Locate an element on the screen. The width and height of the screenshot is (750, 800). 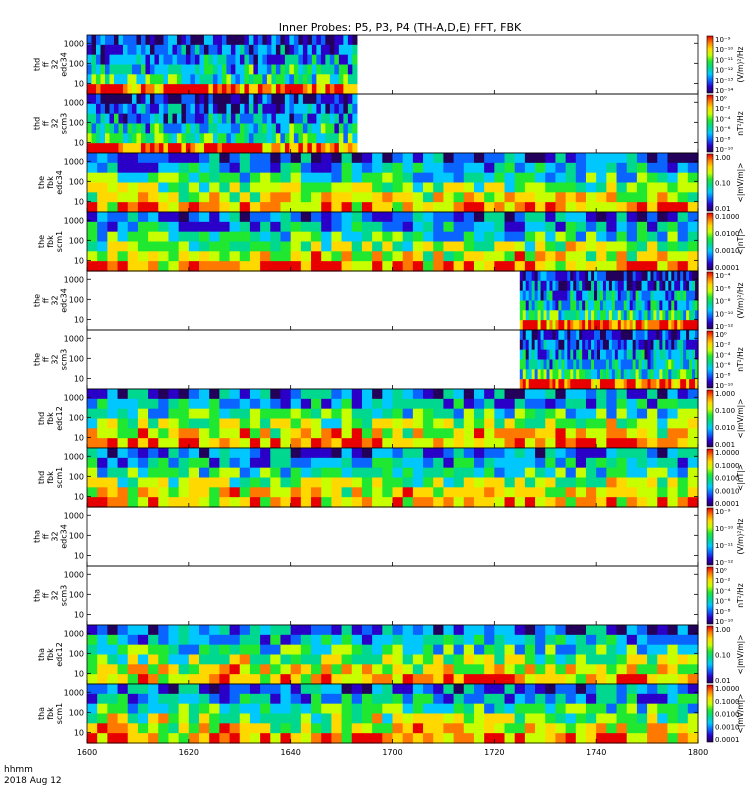
x-tick-label: 1640 is located at coordinates (290, 752).